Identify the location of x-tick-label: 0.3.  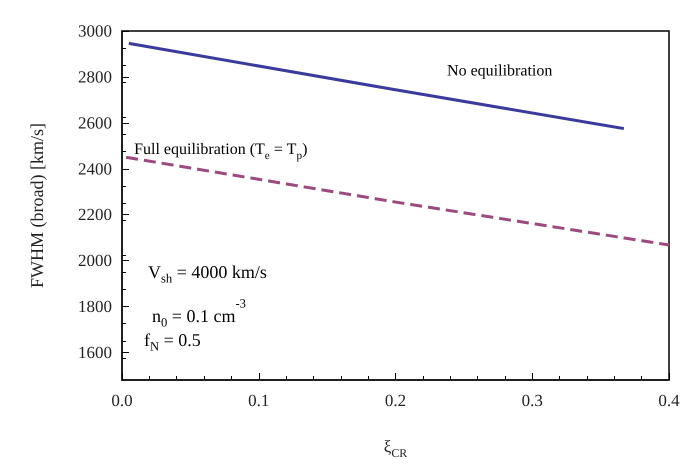
(532, 400).